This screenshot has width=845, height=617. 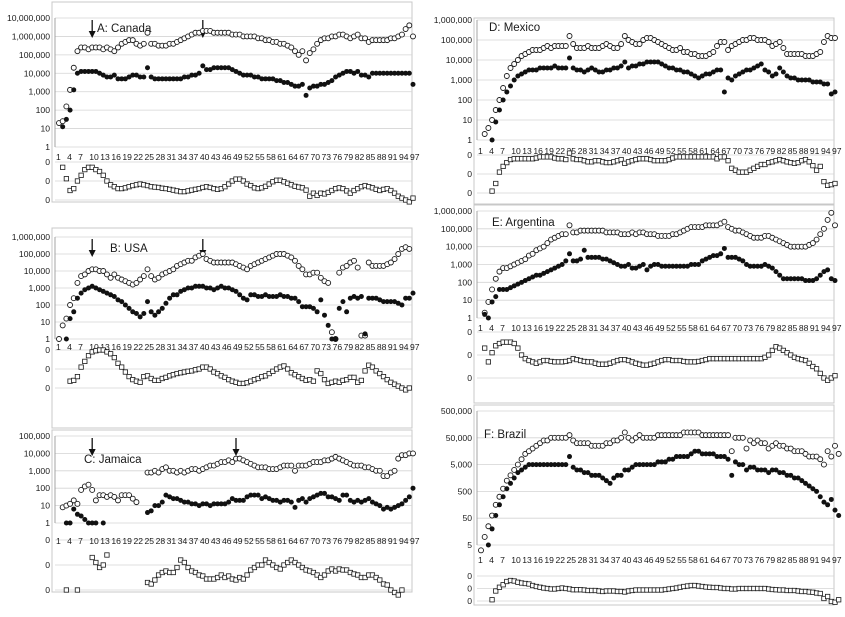 What do you see at coordinates (415, 541) in the screenshot?
I see `x-tick-label: 97` at bounding box center [415, 541].